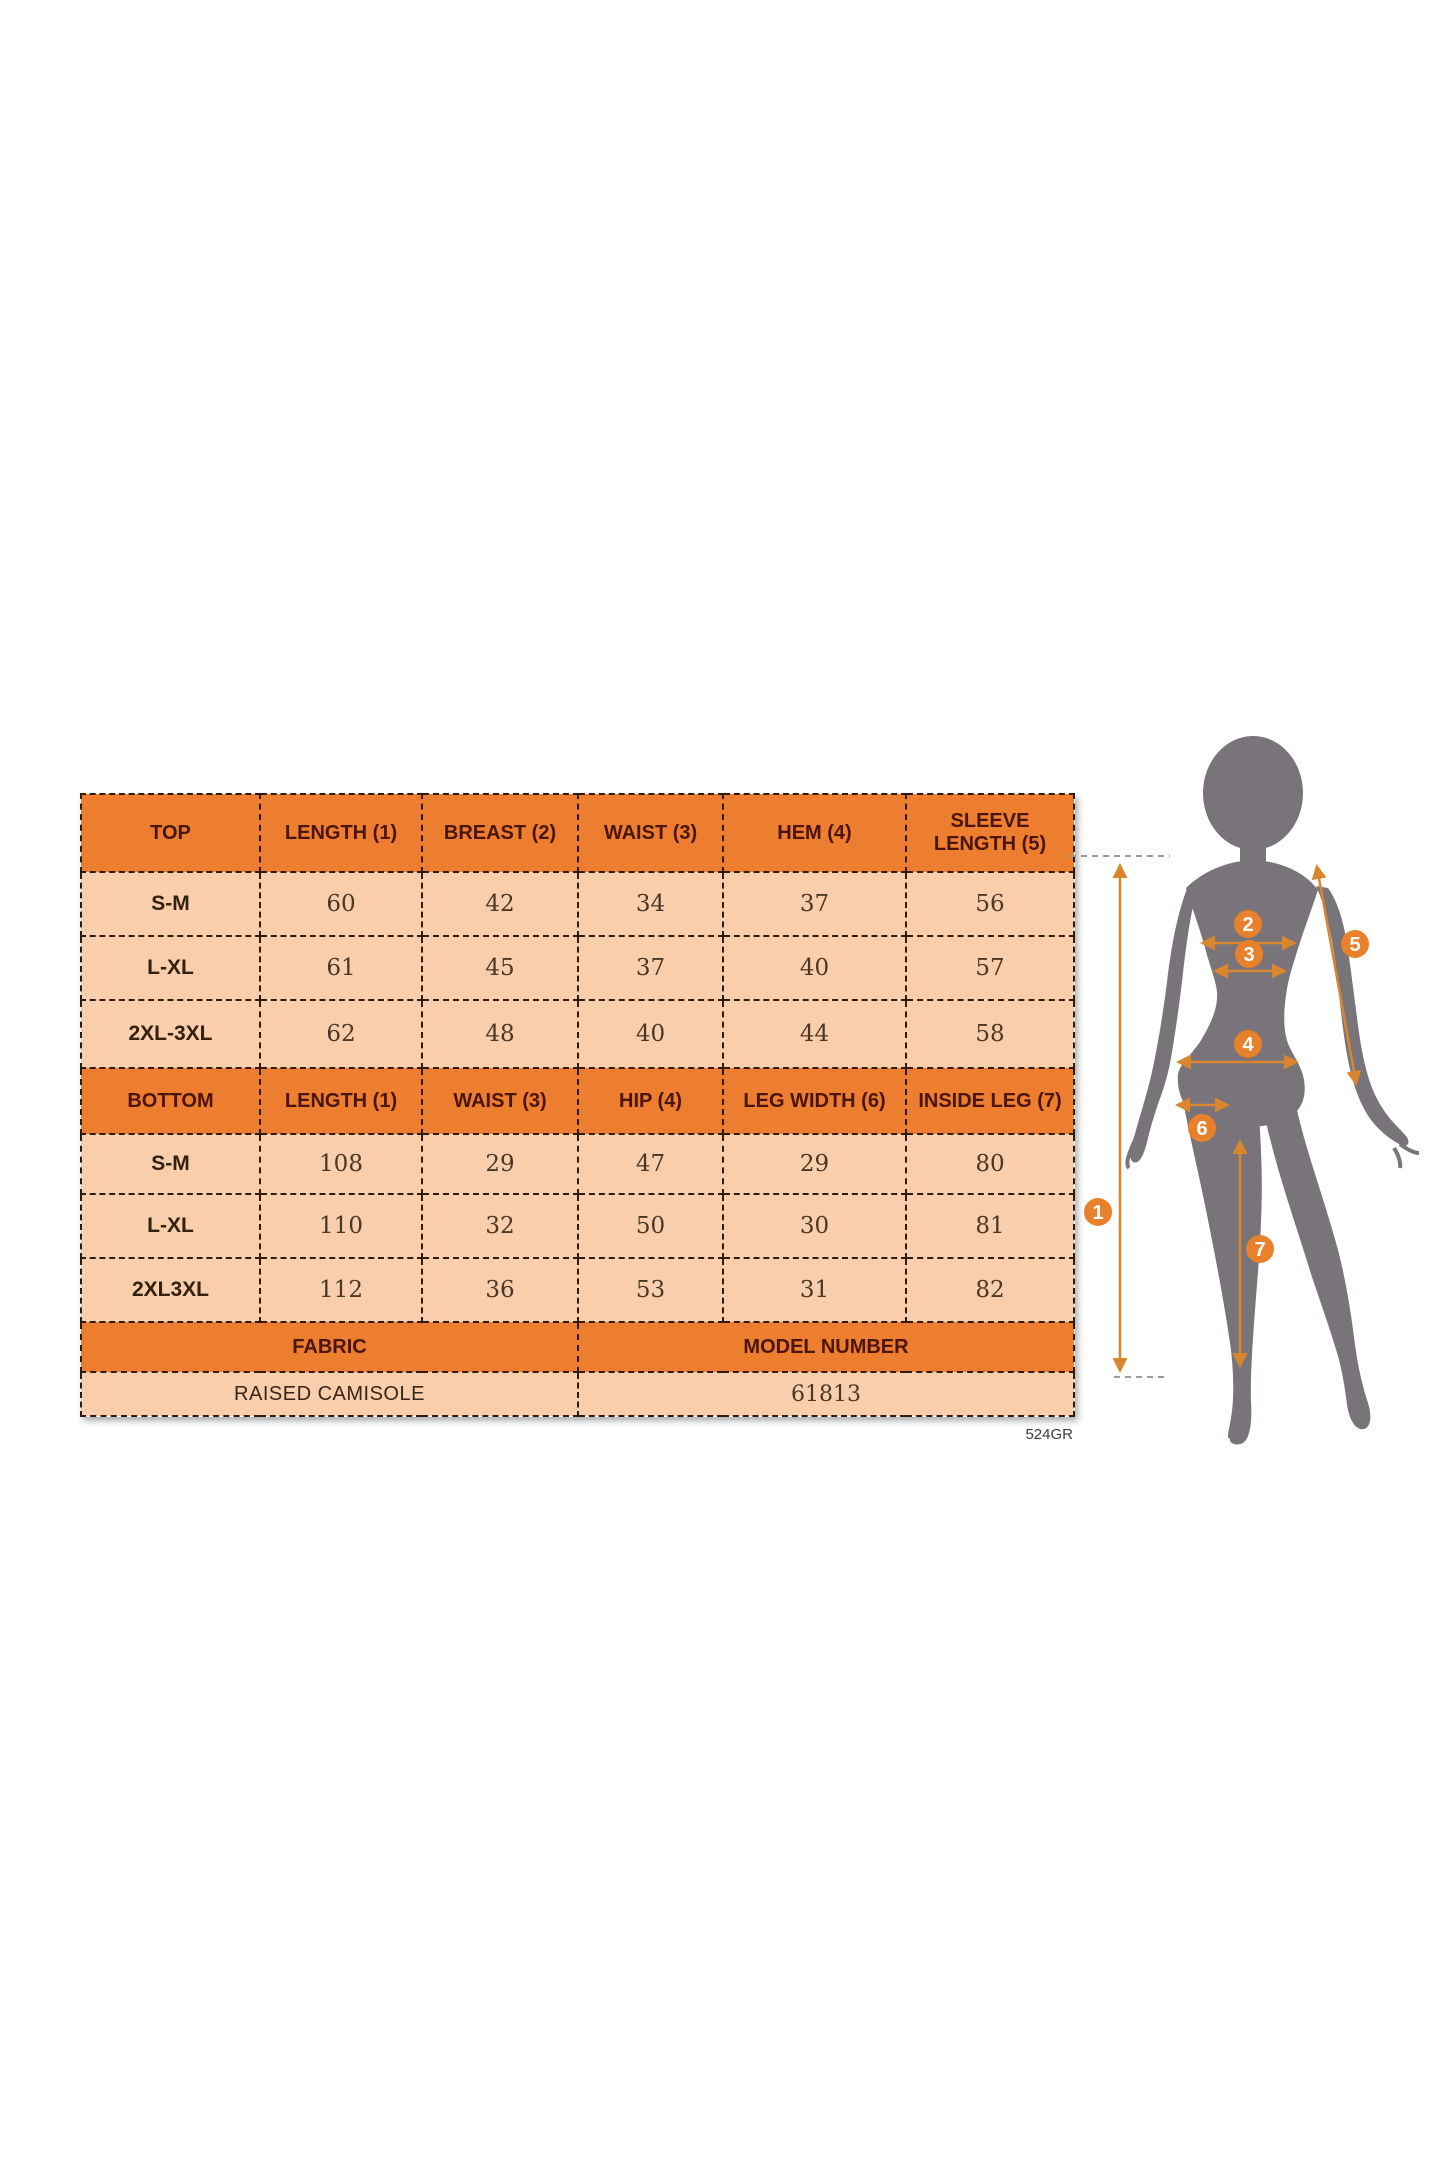  I want to click on svg-text: 4, so click(1248, 1045).